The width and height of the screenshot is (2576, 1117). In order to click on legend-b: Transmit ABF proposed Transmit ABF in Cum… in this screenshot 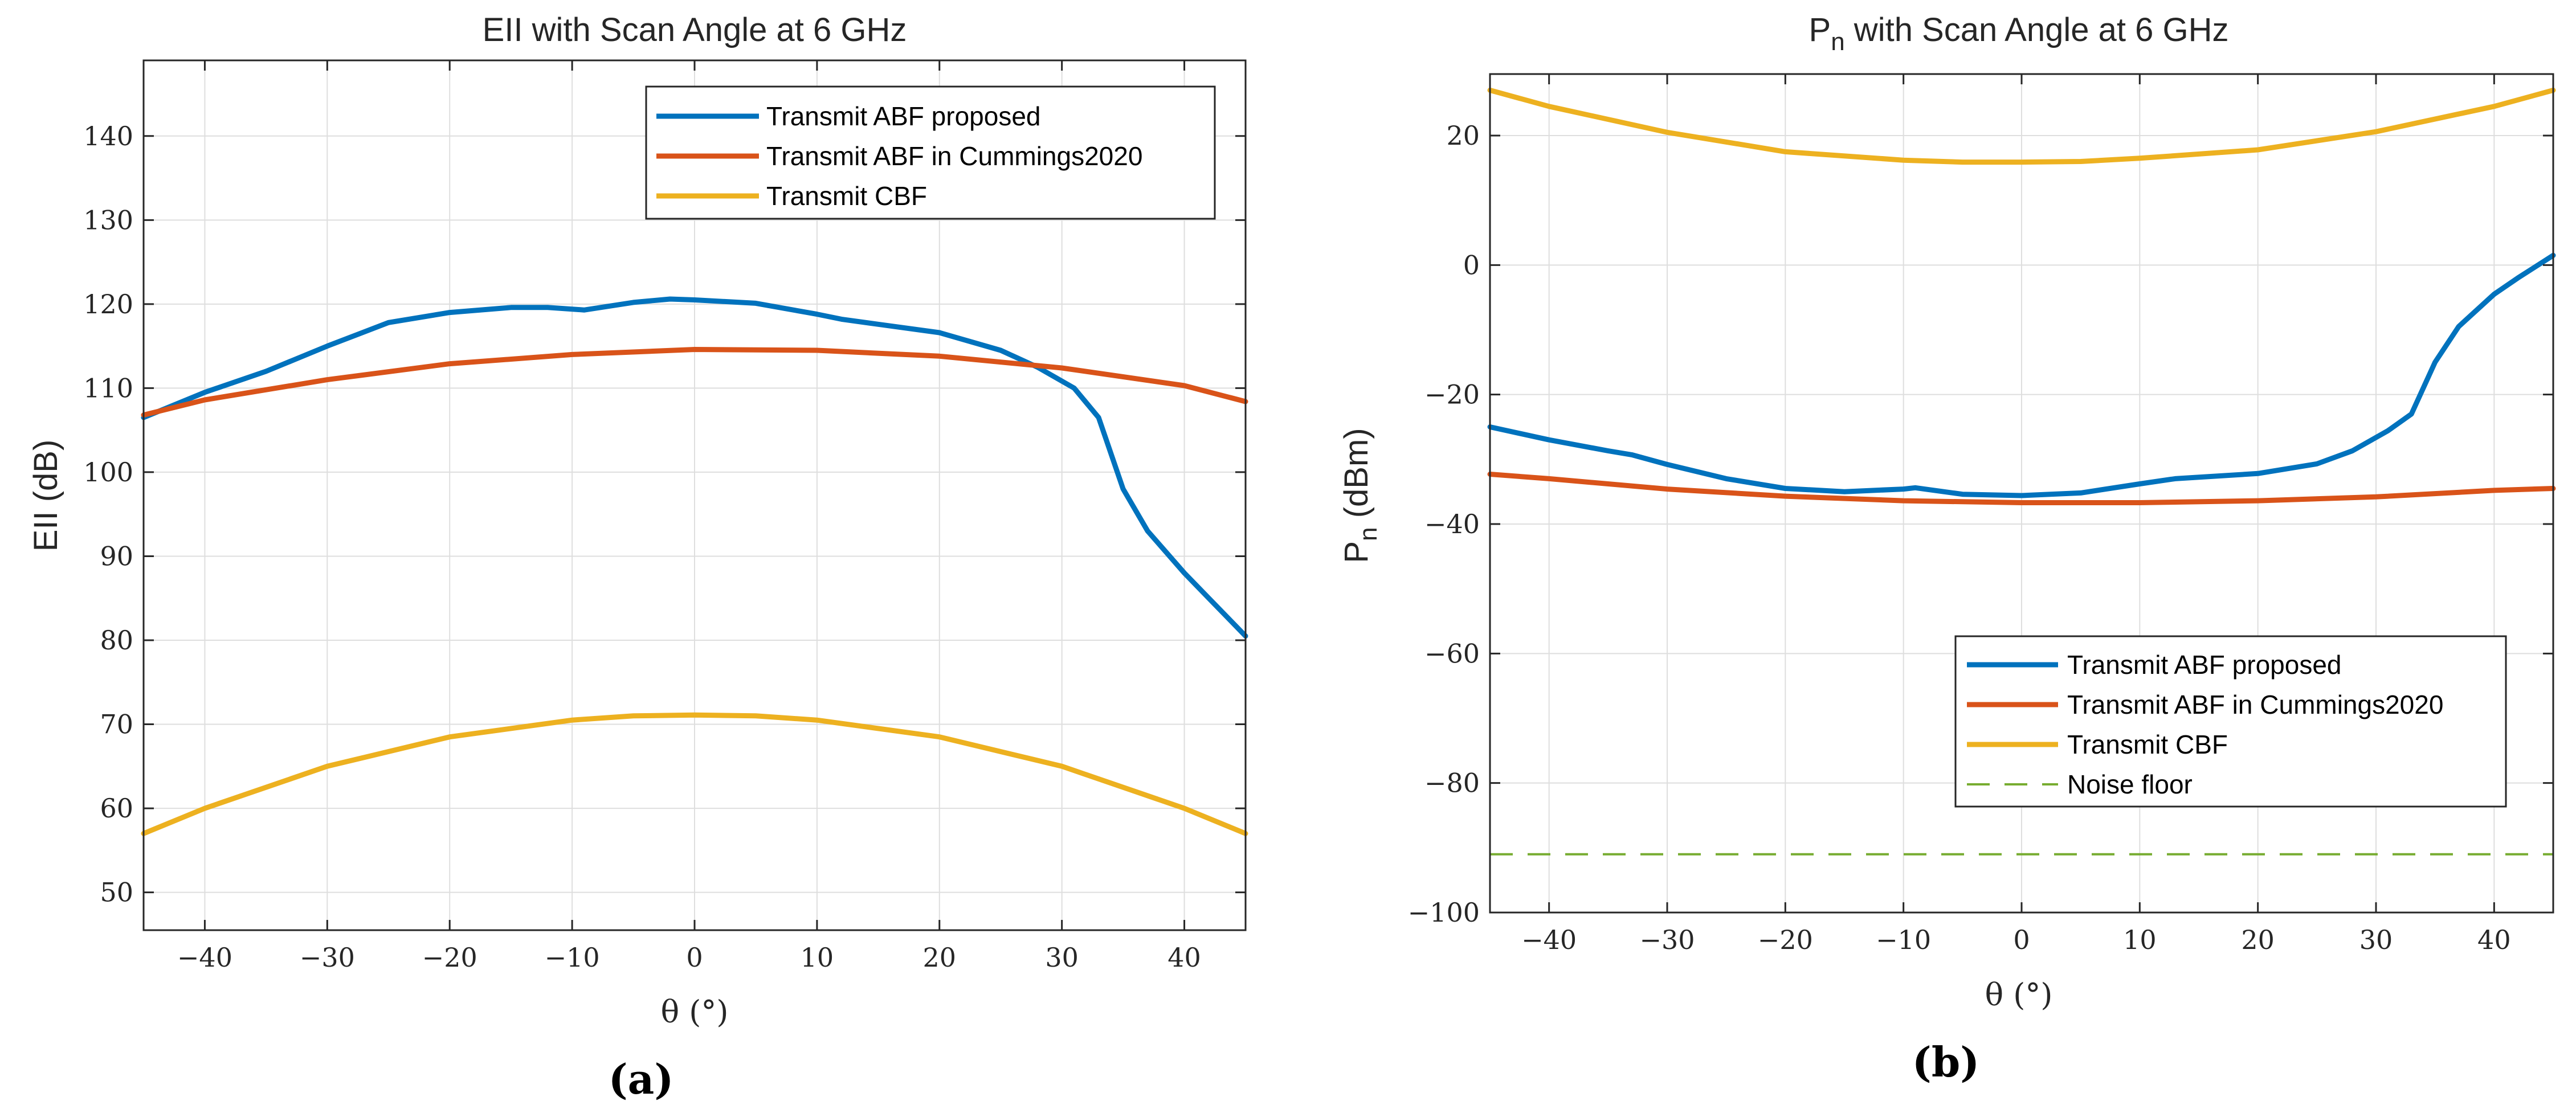, I will do `click(2231, 721)`.